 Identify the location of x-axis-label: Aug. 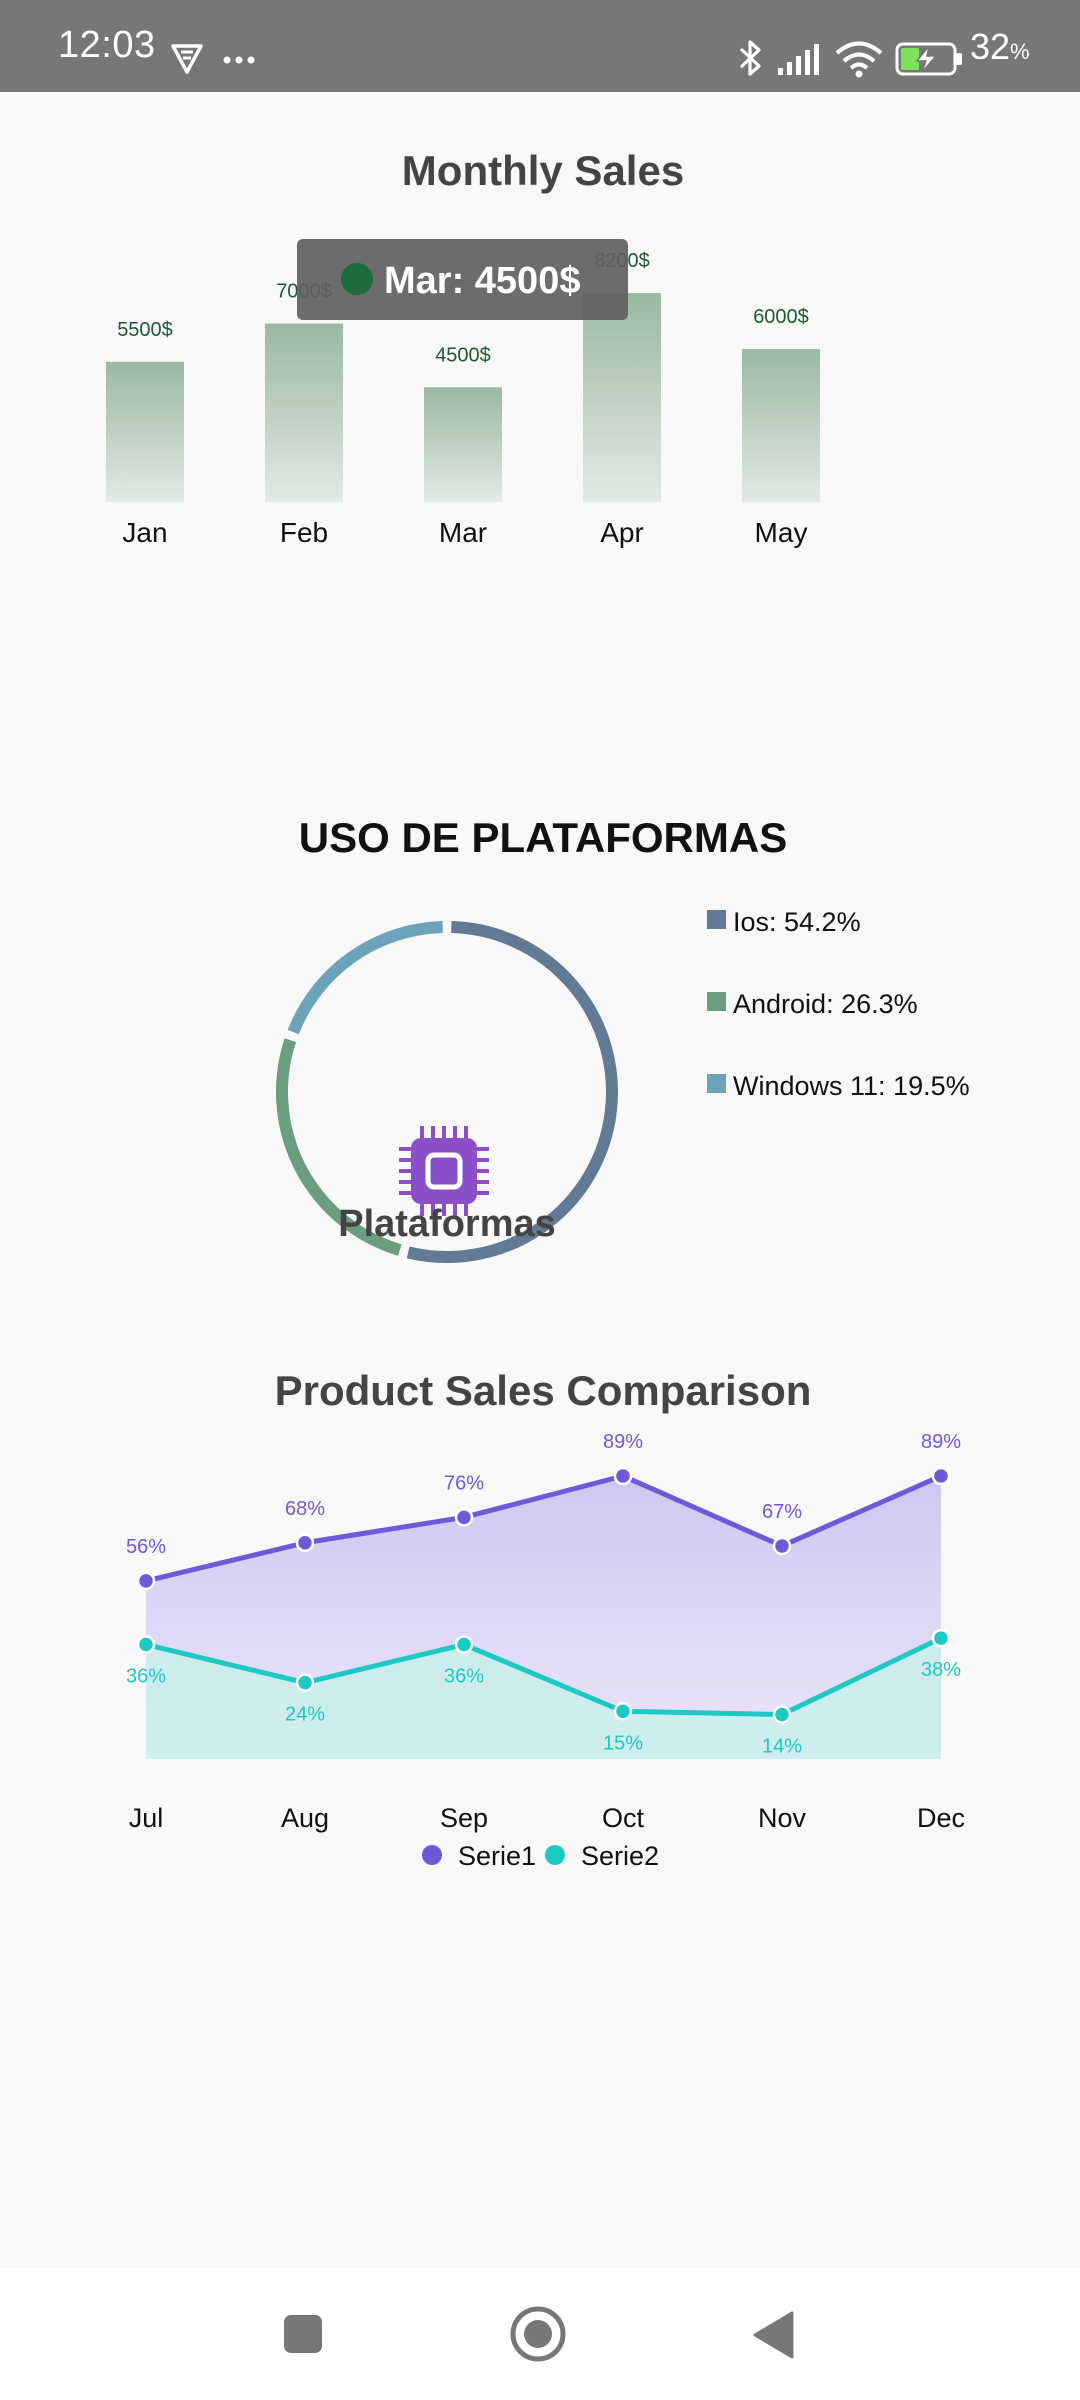
(305, 1818).